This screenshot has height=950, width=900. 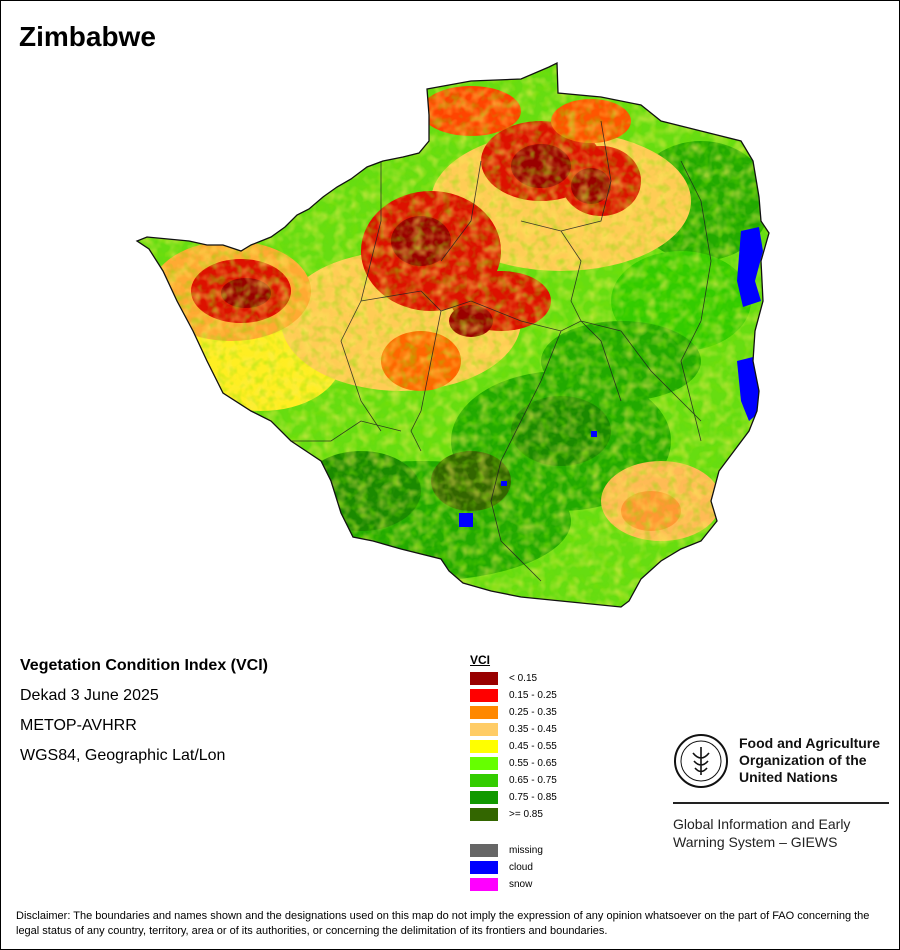 I want to click on legend-item: 0.35 - 0.45, so click(x=513, y=729).